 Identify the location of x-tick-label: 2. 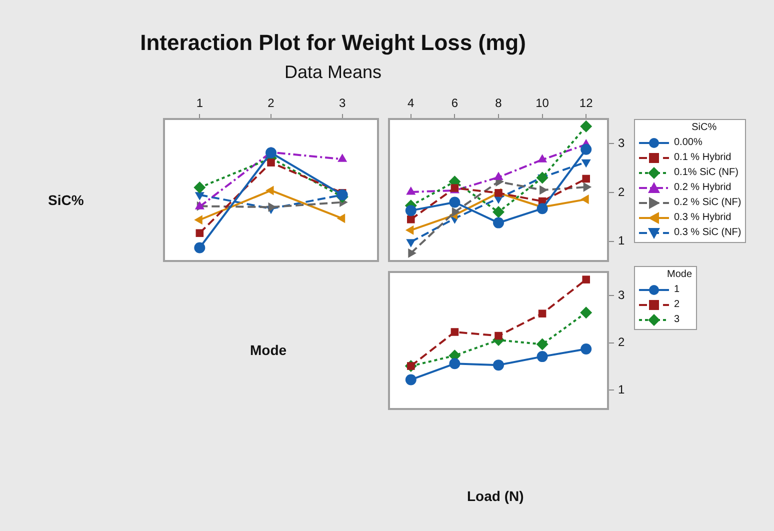
(271, 103).